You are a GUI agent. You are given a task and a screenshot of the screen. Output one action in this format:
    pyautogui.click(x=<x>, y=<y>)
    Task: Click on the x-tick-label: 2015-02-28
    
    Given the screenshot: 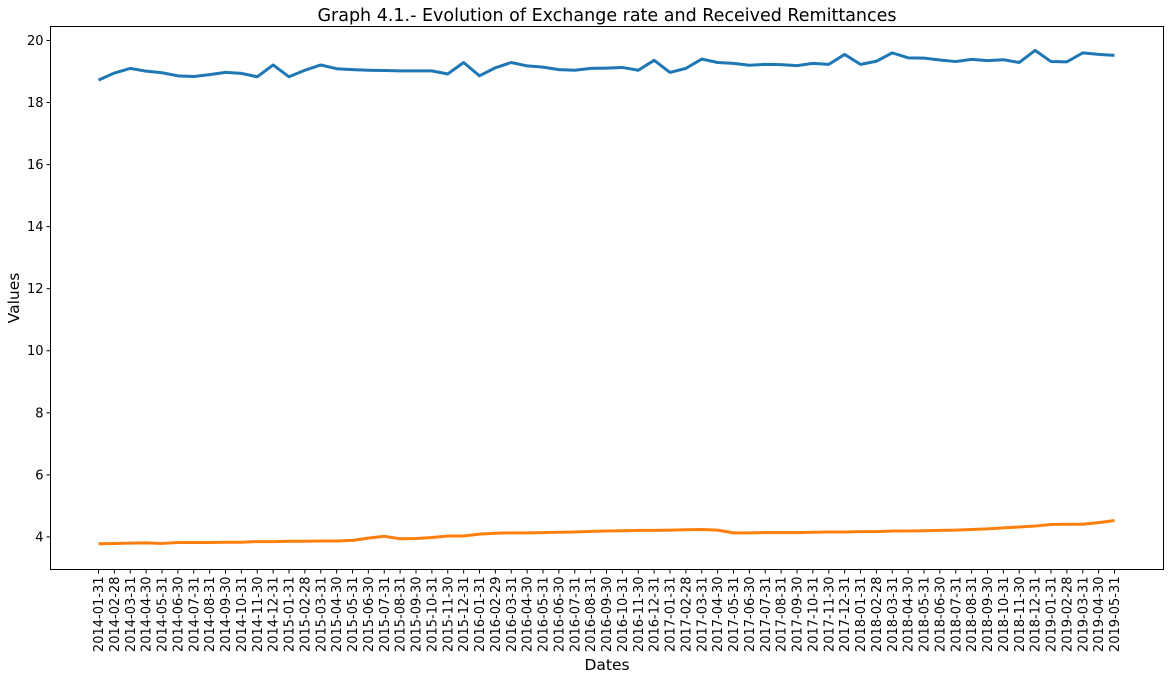 What is the action you would take?
    pyautogui.click(x=305, y=615)
    